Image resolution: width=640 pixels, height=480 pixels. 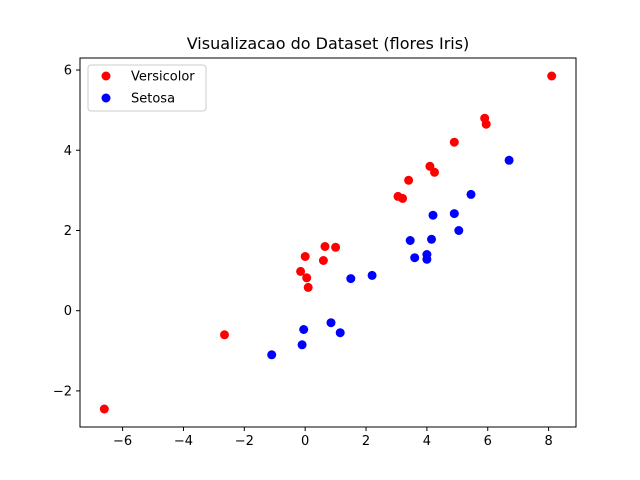 What do you see at coordinates (122, 441) in the screenshot?
I see `x-tick-label: −6` at bounding box center [122, 441].